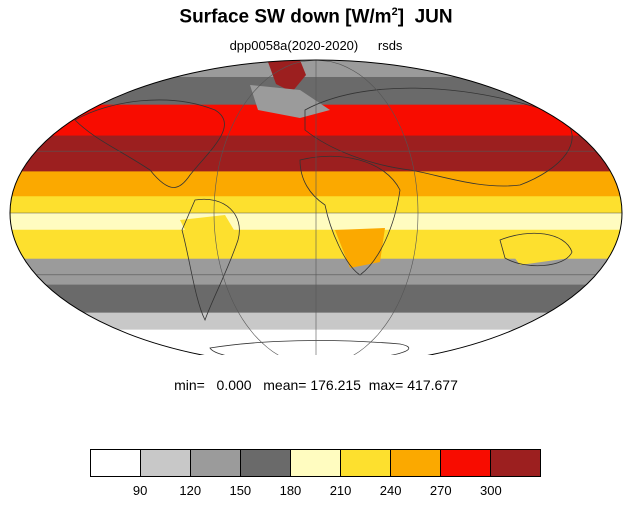 This screenshot has width=632, height=505. What do you see at coordinates (234, 385) in the screenshot?
I see `min-value: 0.000` at bounding box center [234, 385].